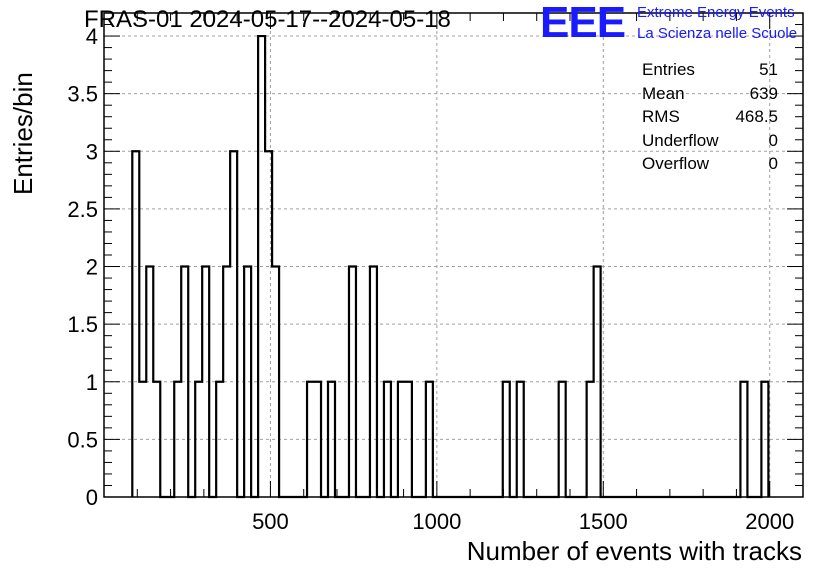 Image resolution: width=836 pixels, height=572 pixels. Describe the element at coordinates (583, 23) in the screenshot. I see `eee-logo: EEE` at that location.